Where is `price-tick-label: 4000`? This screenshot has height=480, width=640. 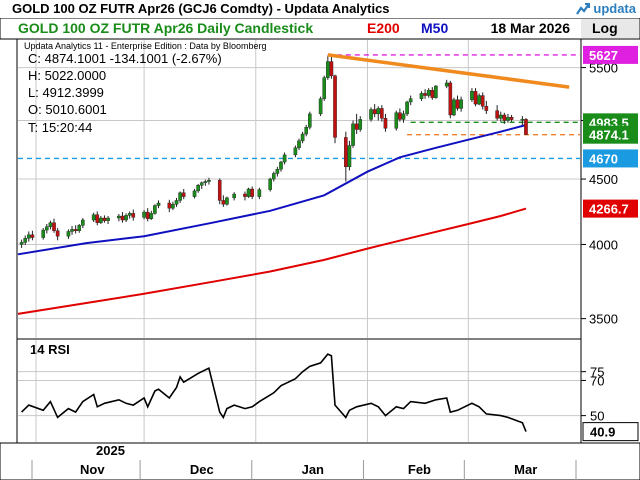
price-tick-label: 4000 is located at coordinates (603, 244).